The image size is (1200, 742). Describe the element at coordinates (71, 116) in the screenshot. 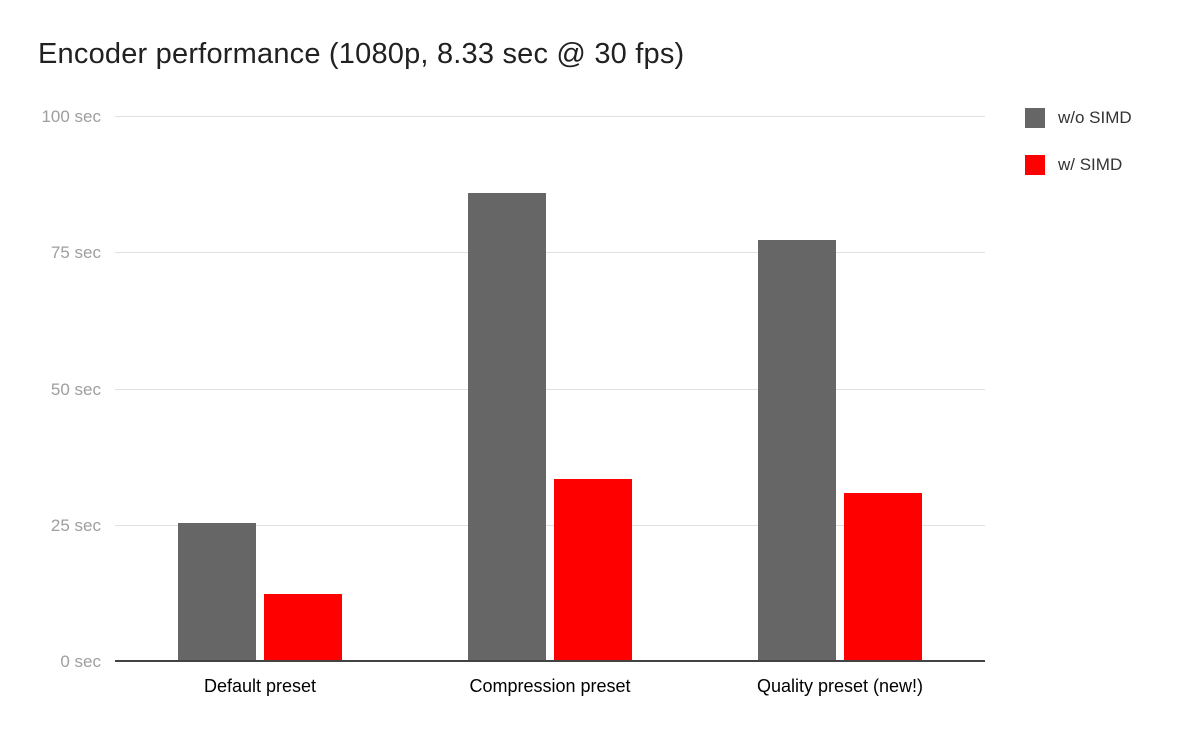

I see `y-tick-label: 100 sec` at that location.